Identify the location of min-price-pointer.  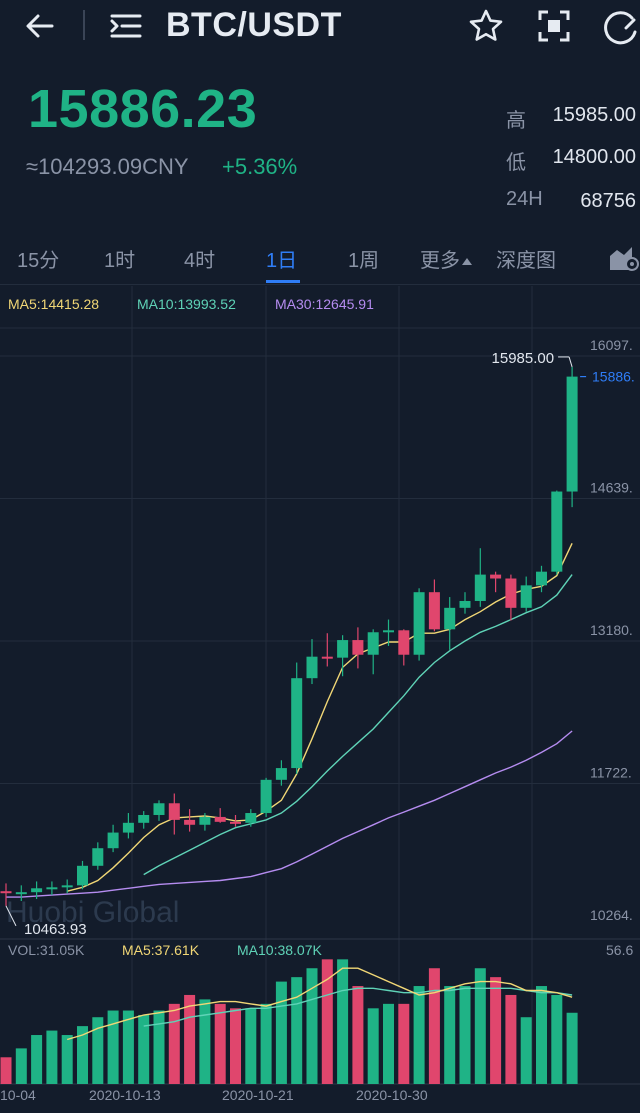
(11, 916).